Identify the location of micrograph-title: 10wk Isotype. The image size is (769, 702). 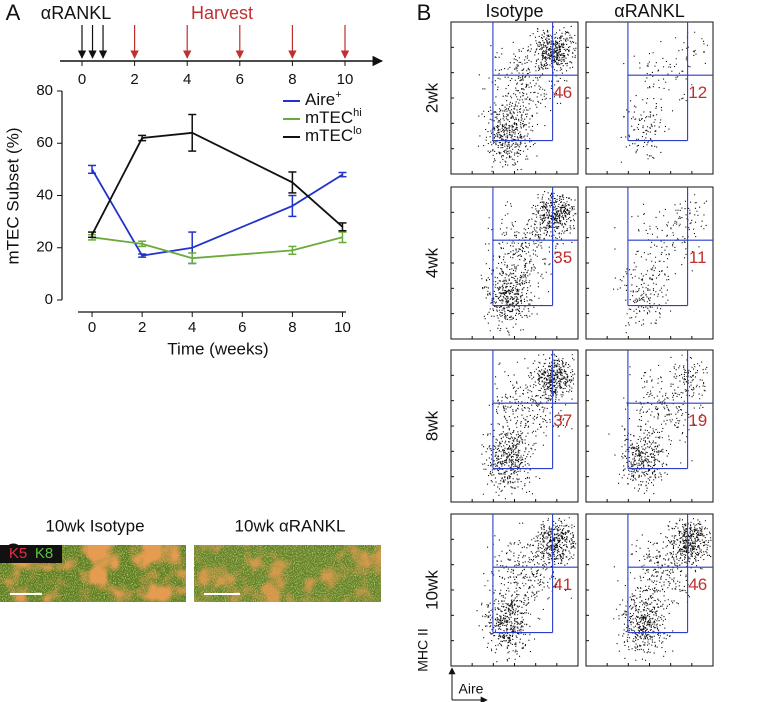
(94, 525).